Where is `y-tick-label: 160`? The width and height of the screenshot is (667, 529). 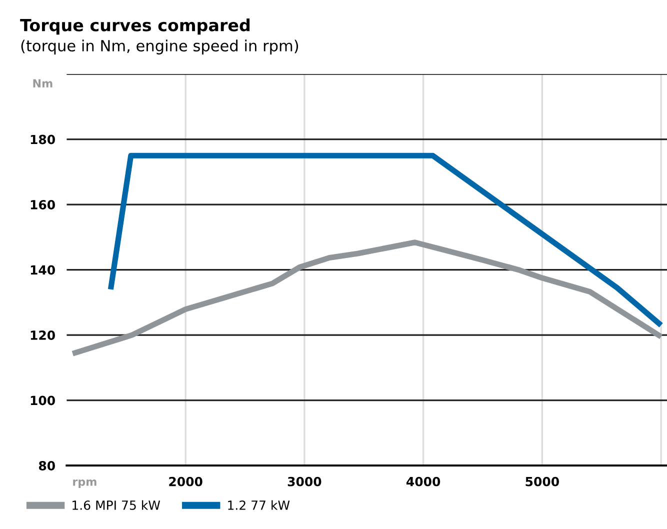 y-tick-label: 160 is located at coordinates (42, 205).